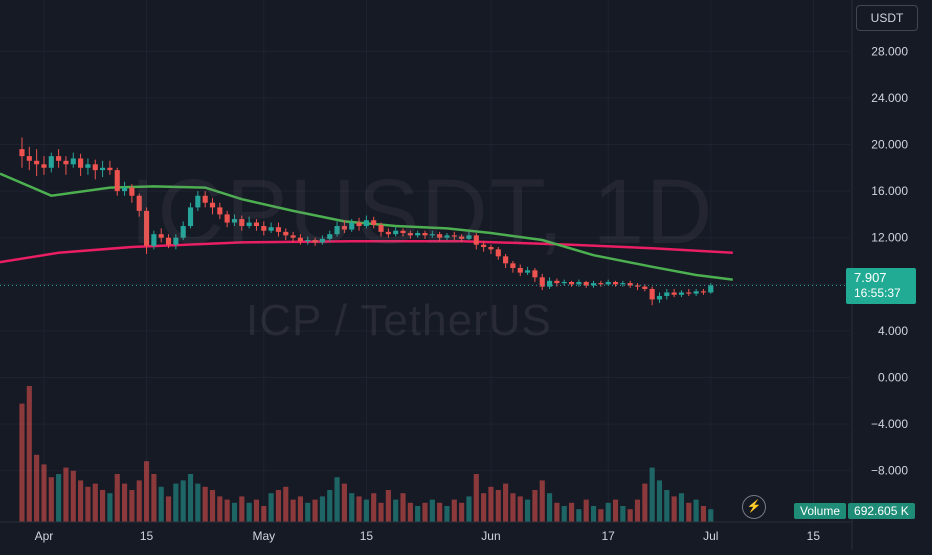  I want to click on y-tick-label: 0.000, so click(893, 378).